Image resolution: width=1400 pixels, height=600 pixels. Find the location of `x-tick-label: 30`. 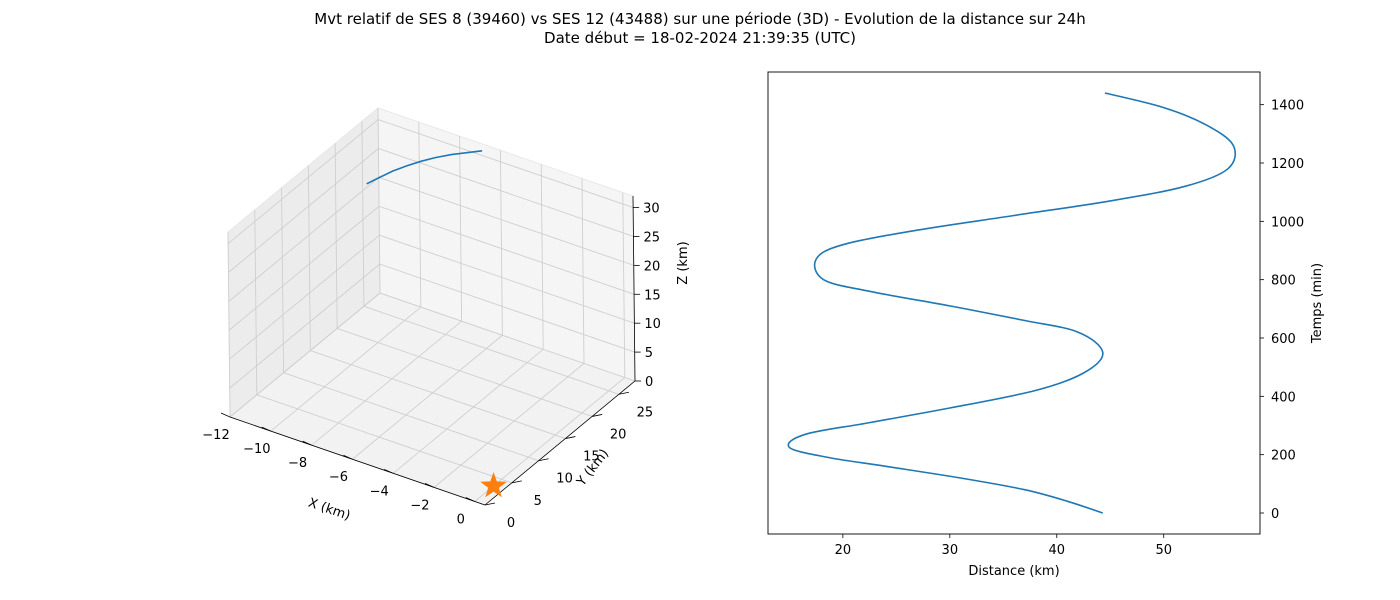

x-tick-label: 30 is located at coordinates (950, 550).